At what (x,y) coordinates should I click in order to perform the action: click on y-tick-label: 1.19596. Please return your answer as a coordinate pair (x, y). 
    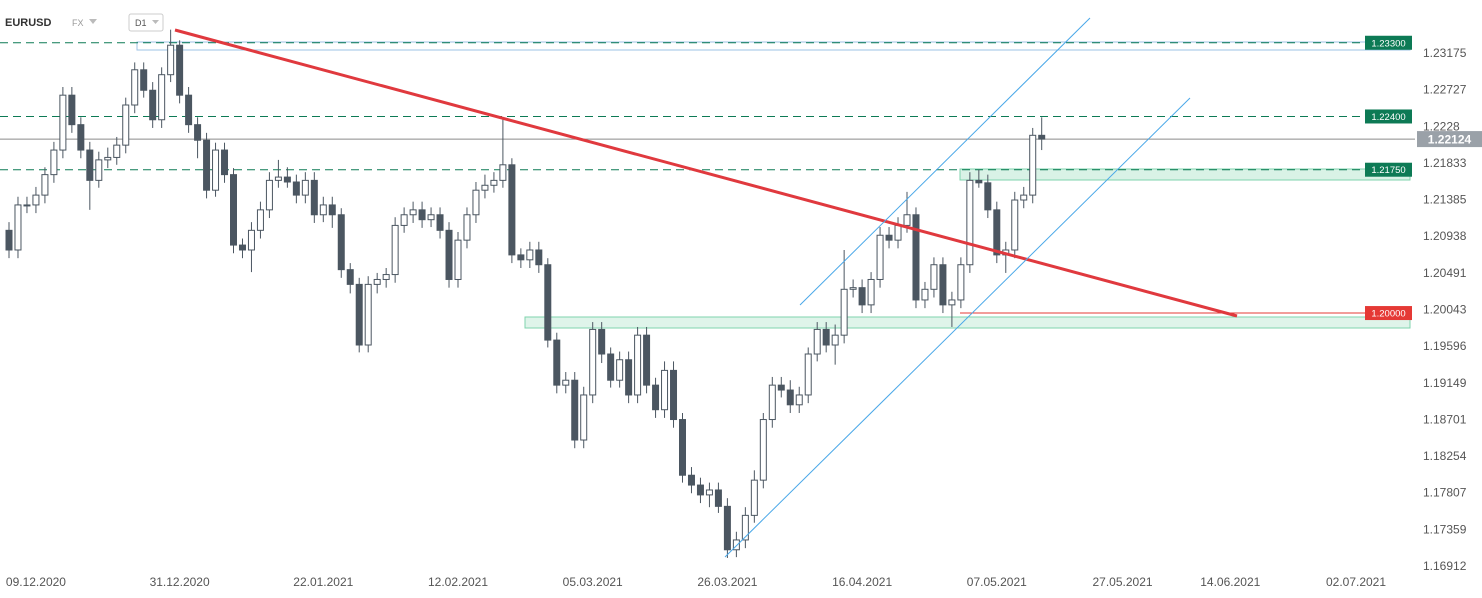
    Looking at the image, I should click on (1445, 346).